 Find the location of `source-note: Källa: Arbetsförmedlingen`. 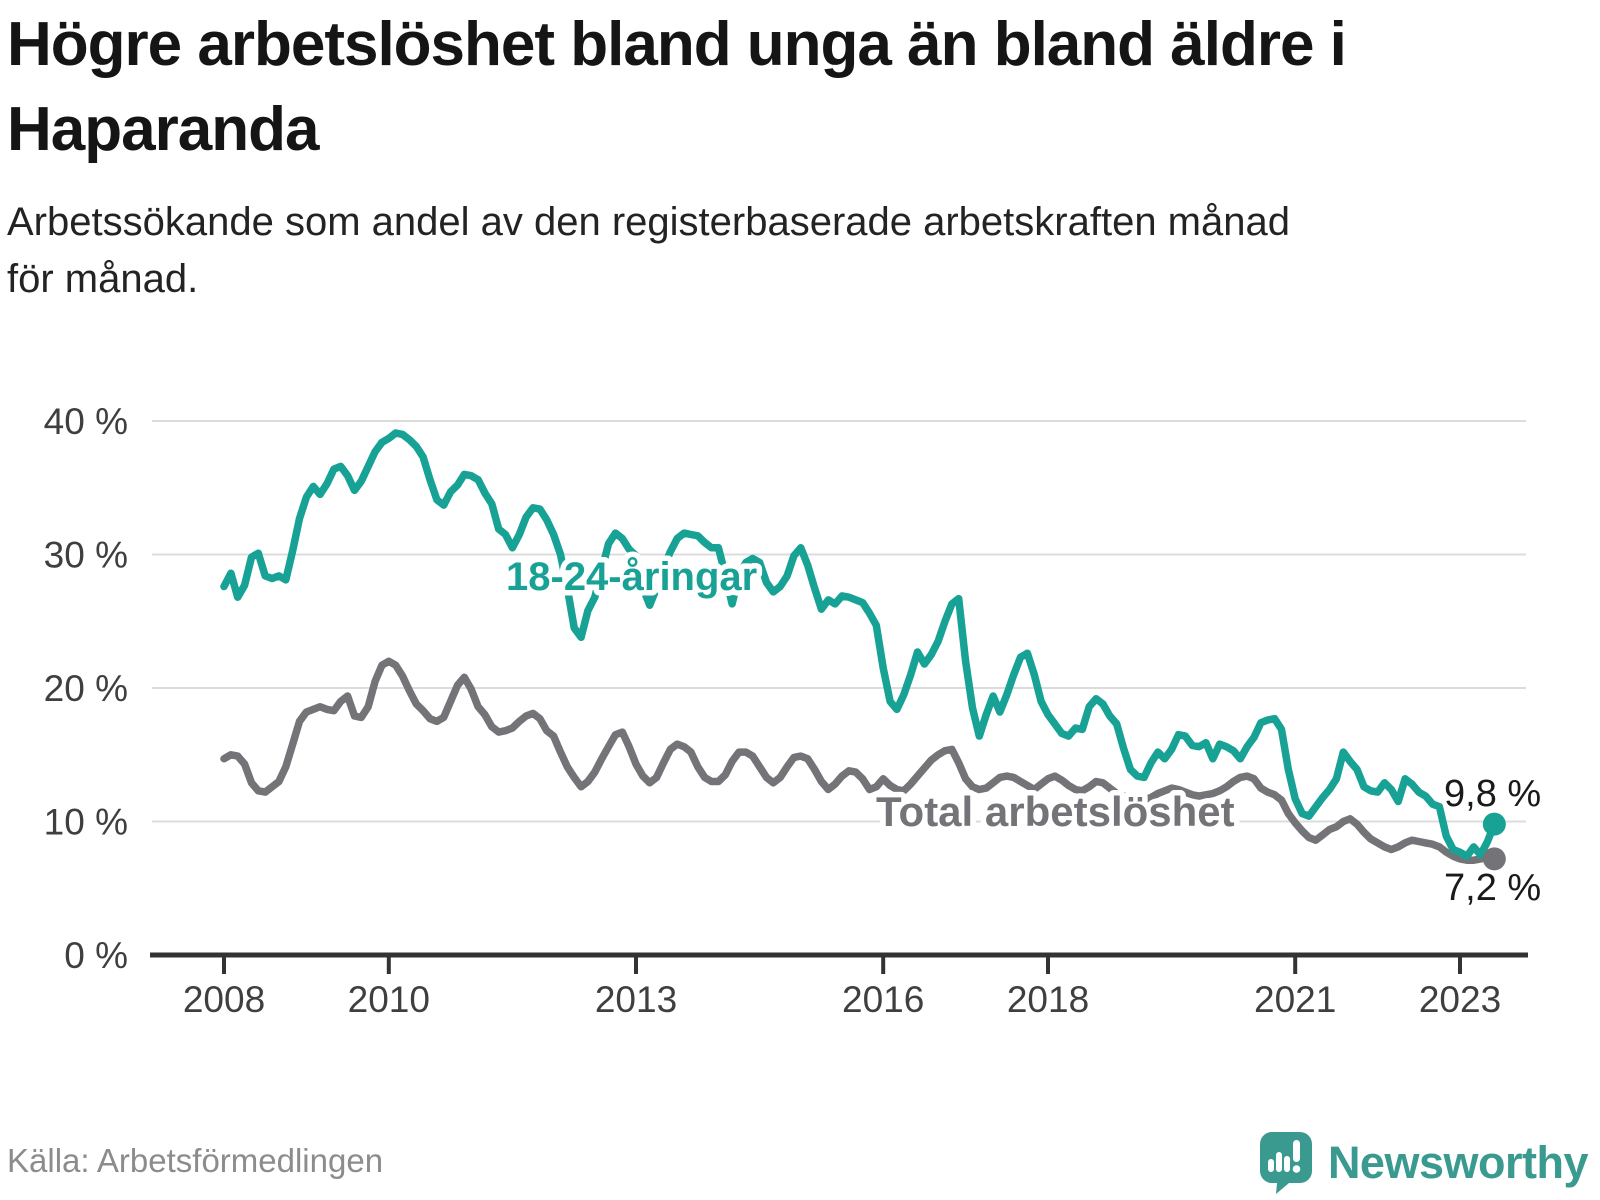

source-note: Källa: Arbetsförmedlingen is located at coordinates (195, 1160).